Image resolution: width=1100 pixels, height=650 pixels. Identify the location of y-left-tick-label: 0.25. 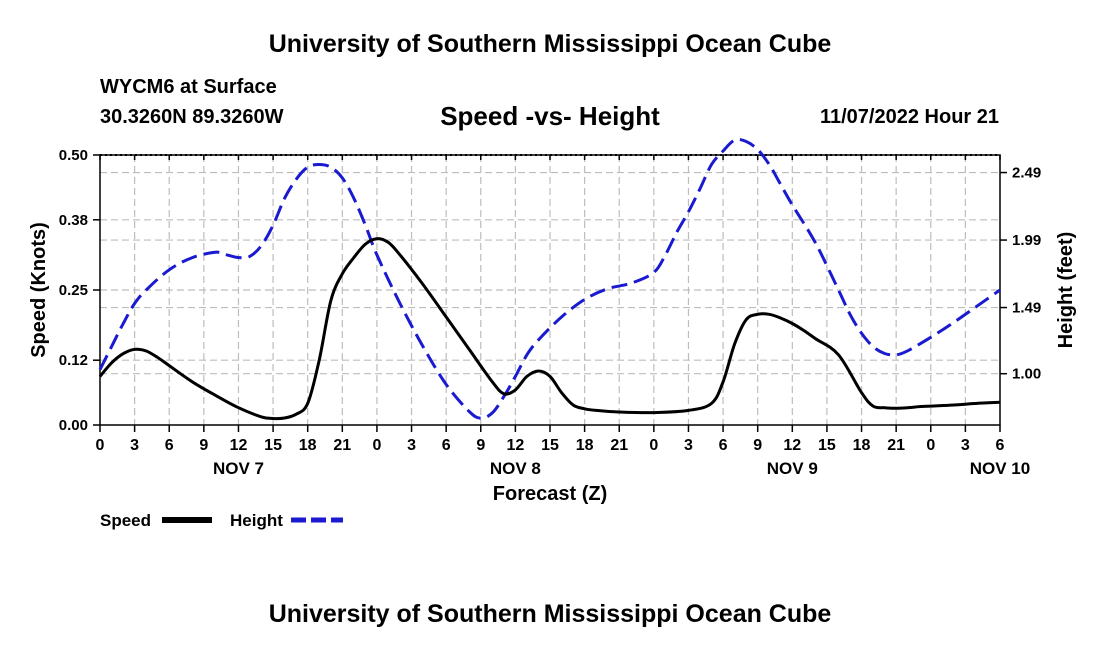
(73, 290).